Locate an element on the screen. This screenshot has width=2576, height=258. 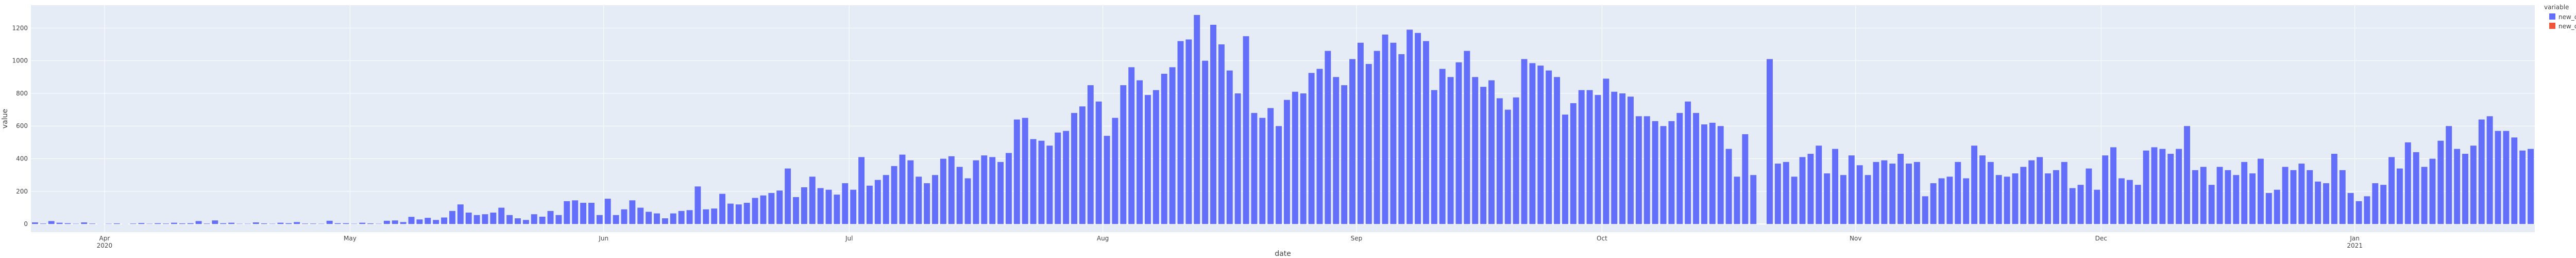
legend-item-new-cases: new_cases is located at coordinates (2562, 17).